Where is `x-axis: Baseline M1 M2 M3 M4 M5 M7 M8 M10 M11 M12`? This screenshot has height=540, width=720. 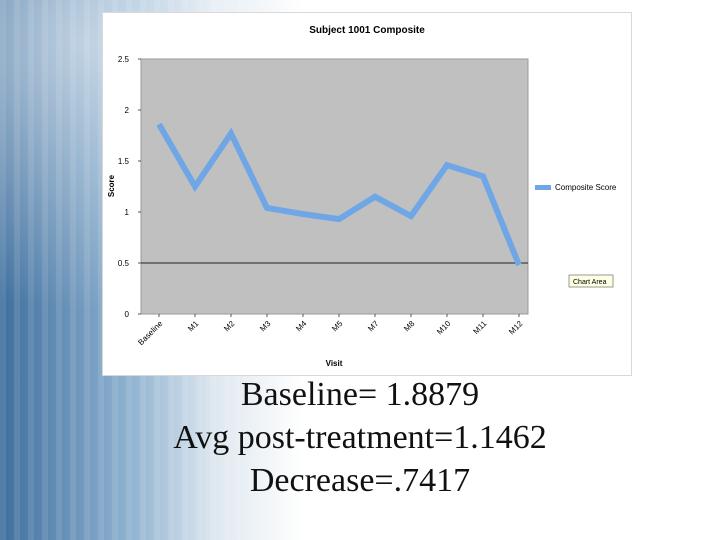 x-axis: Baseline M1 M2 M3 M4 M5 M7 M8 M10 M11 M12 is located at coordinates (330, 330).